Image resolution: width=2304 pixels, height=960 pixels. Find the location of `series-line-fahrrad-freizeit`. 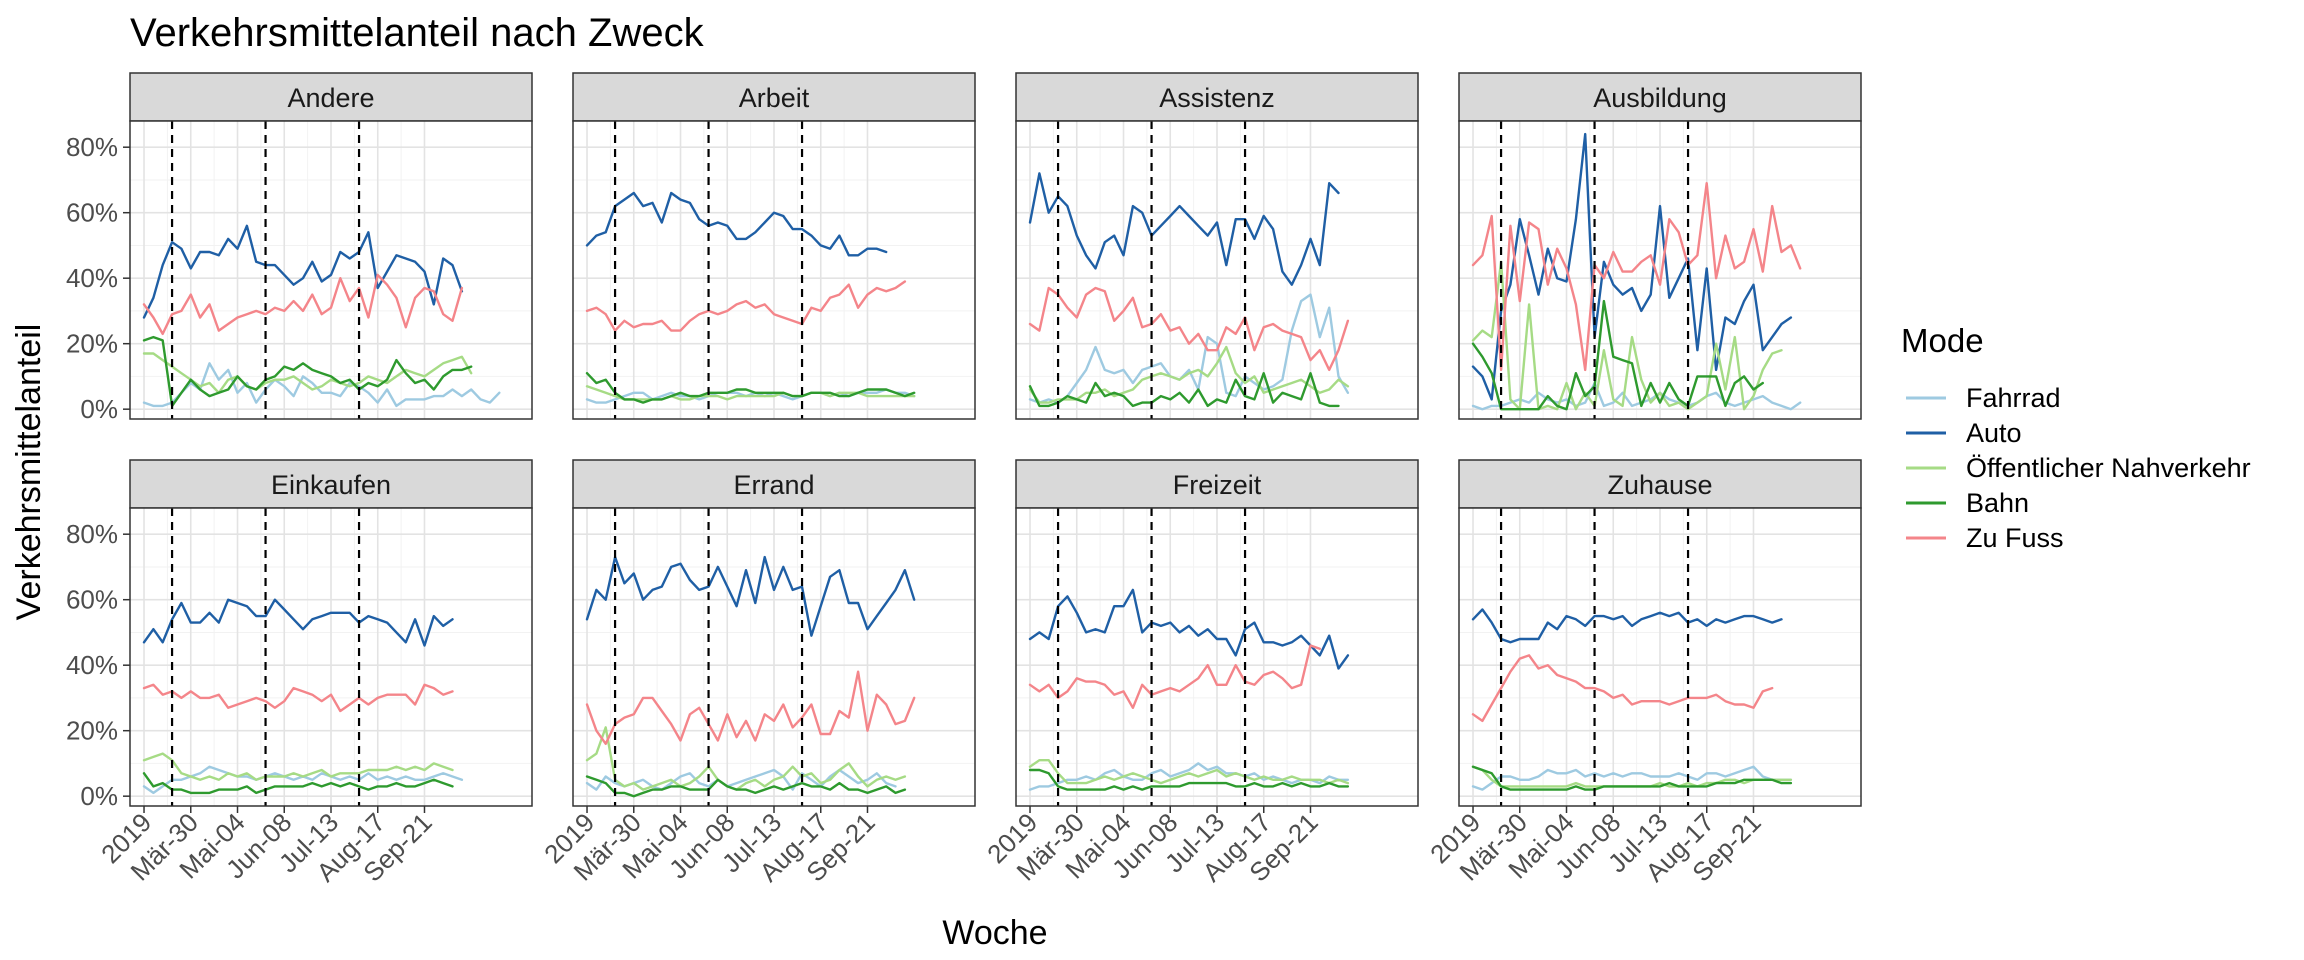

series-line-fahrrad-freizeit is located at coordinates (1189, 776).